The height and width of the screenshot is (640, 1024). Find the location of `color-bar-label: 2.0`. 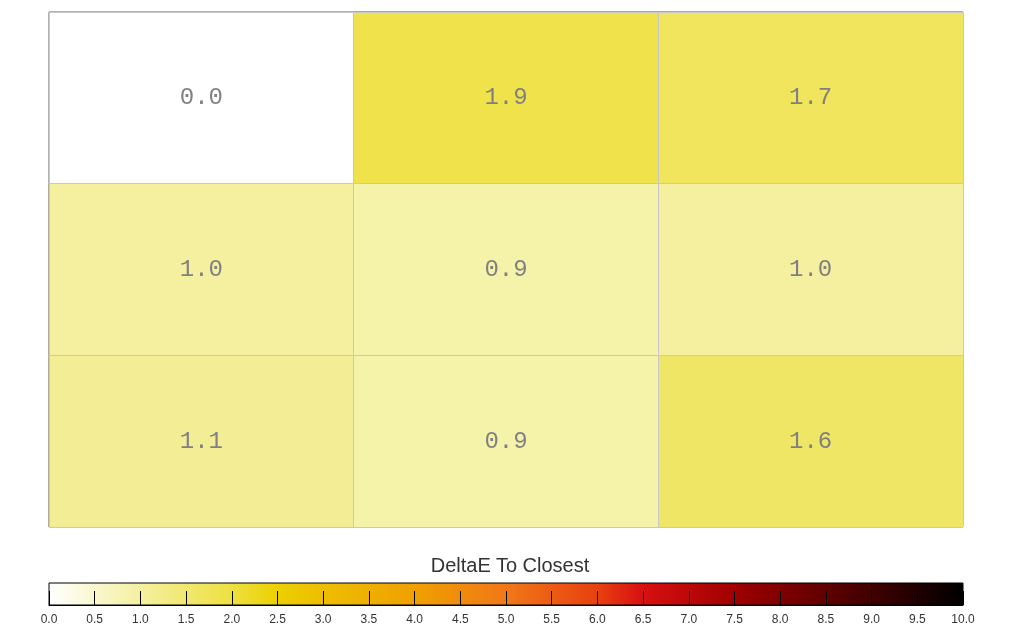

color-bar-label: 2.0 is located at coordinates (232, 619).